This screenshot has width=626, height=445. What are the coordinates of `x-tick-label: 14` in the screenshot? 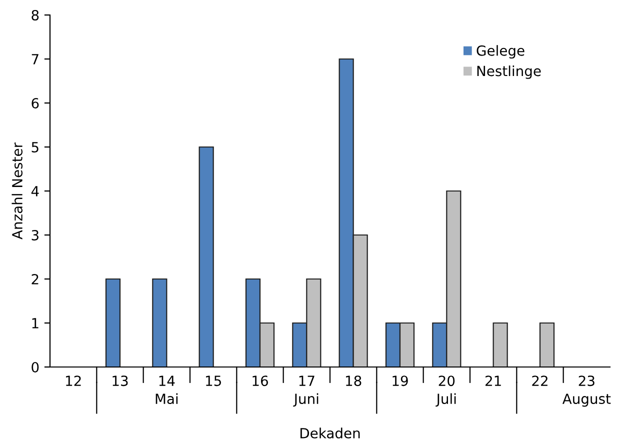 It's located at (167, 381).